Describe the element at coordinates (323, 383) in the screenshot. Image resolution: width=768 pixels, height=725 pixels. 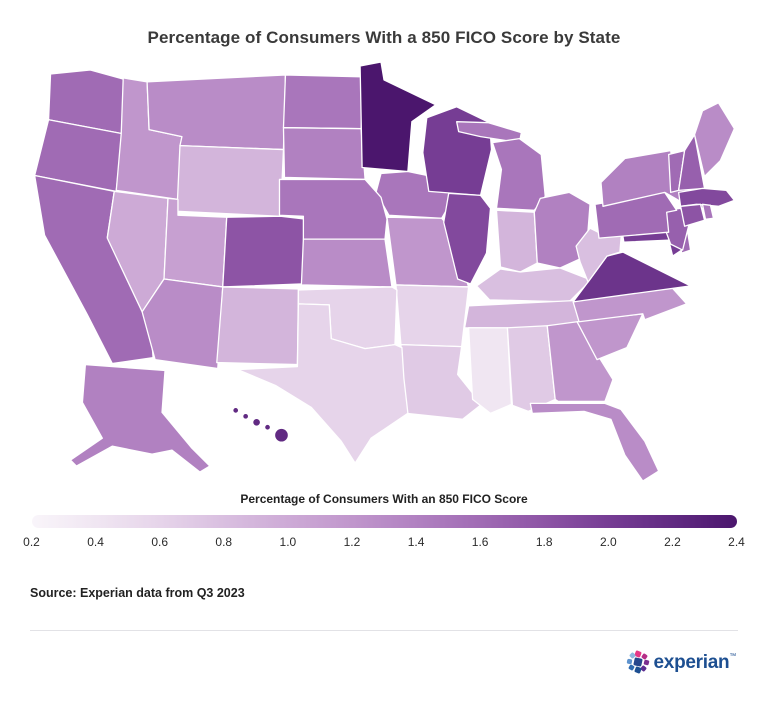
I see `state-tx: Texas: 0.6%` at that location.